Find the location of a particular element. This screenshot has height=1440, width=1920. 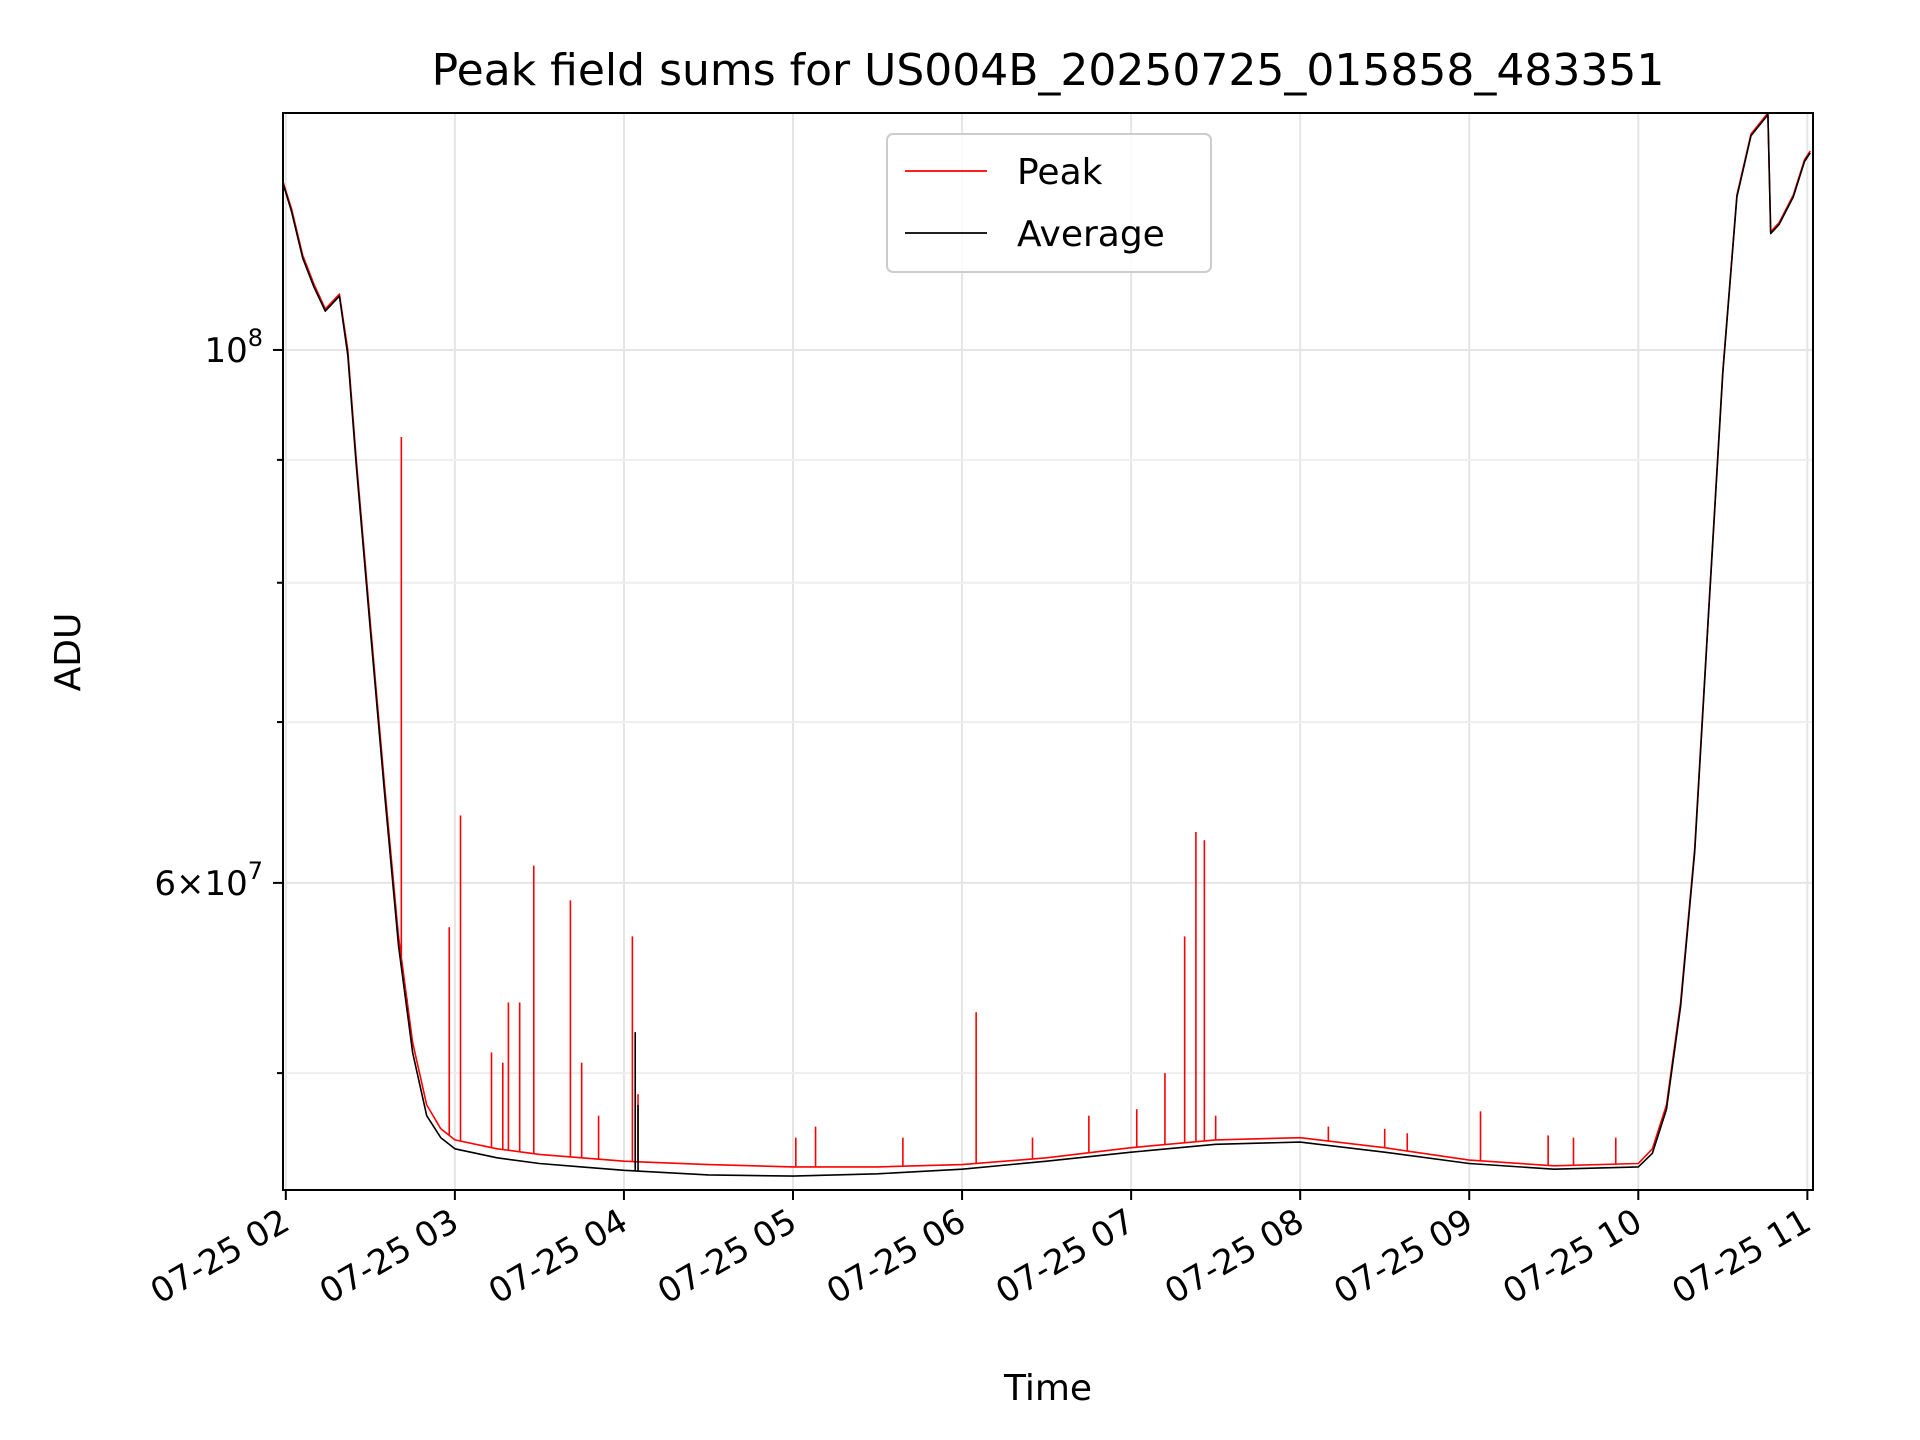

y-tick-base: 10 is located at coordinates (225, 351).